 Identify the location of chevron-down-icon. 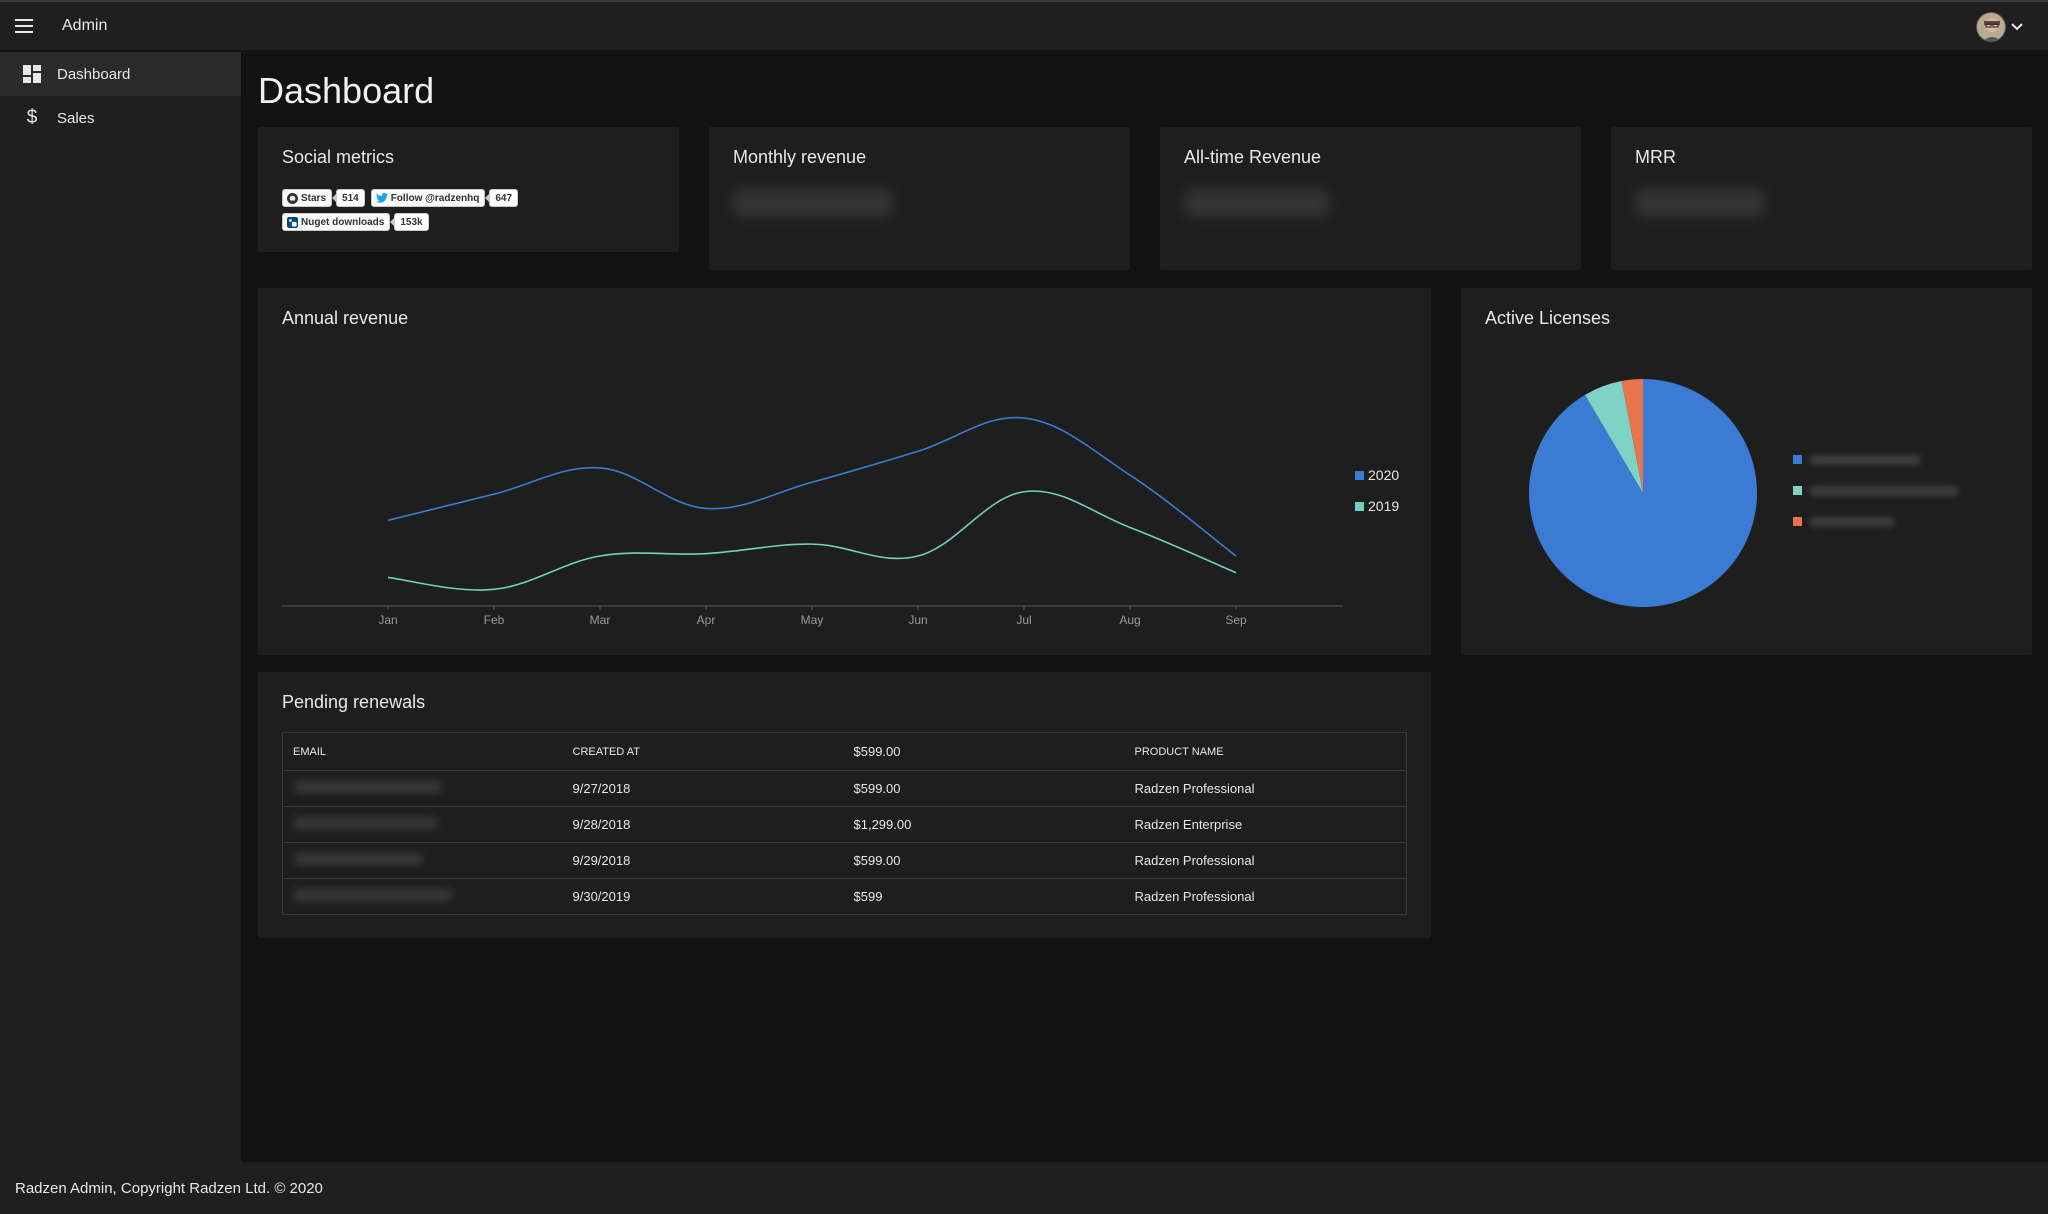
(2017, 27).